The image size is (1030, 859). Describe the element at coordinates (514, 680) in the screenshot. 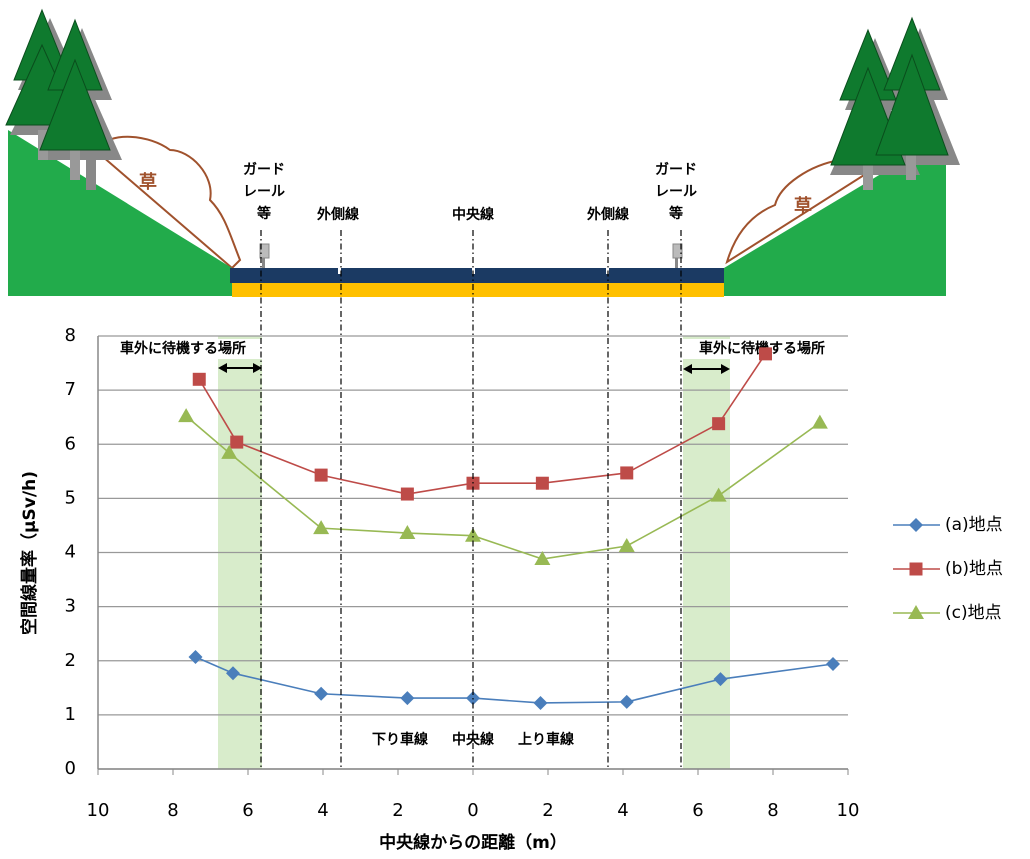

I see `series-line` at that location.